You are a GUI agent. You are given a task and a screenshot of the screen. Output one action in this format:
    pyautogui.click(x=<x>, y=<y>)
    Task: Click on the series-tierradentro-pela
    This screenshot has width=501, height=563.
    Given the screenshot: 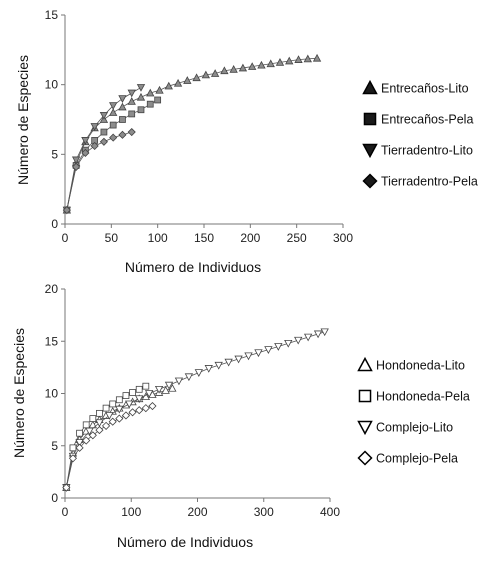 What is the action you would take?
    pyautogui.click(x=99, y=171)
    